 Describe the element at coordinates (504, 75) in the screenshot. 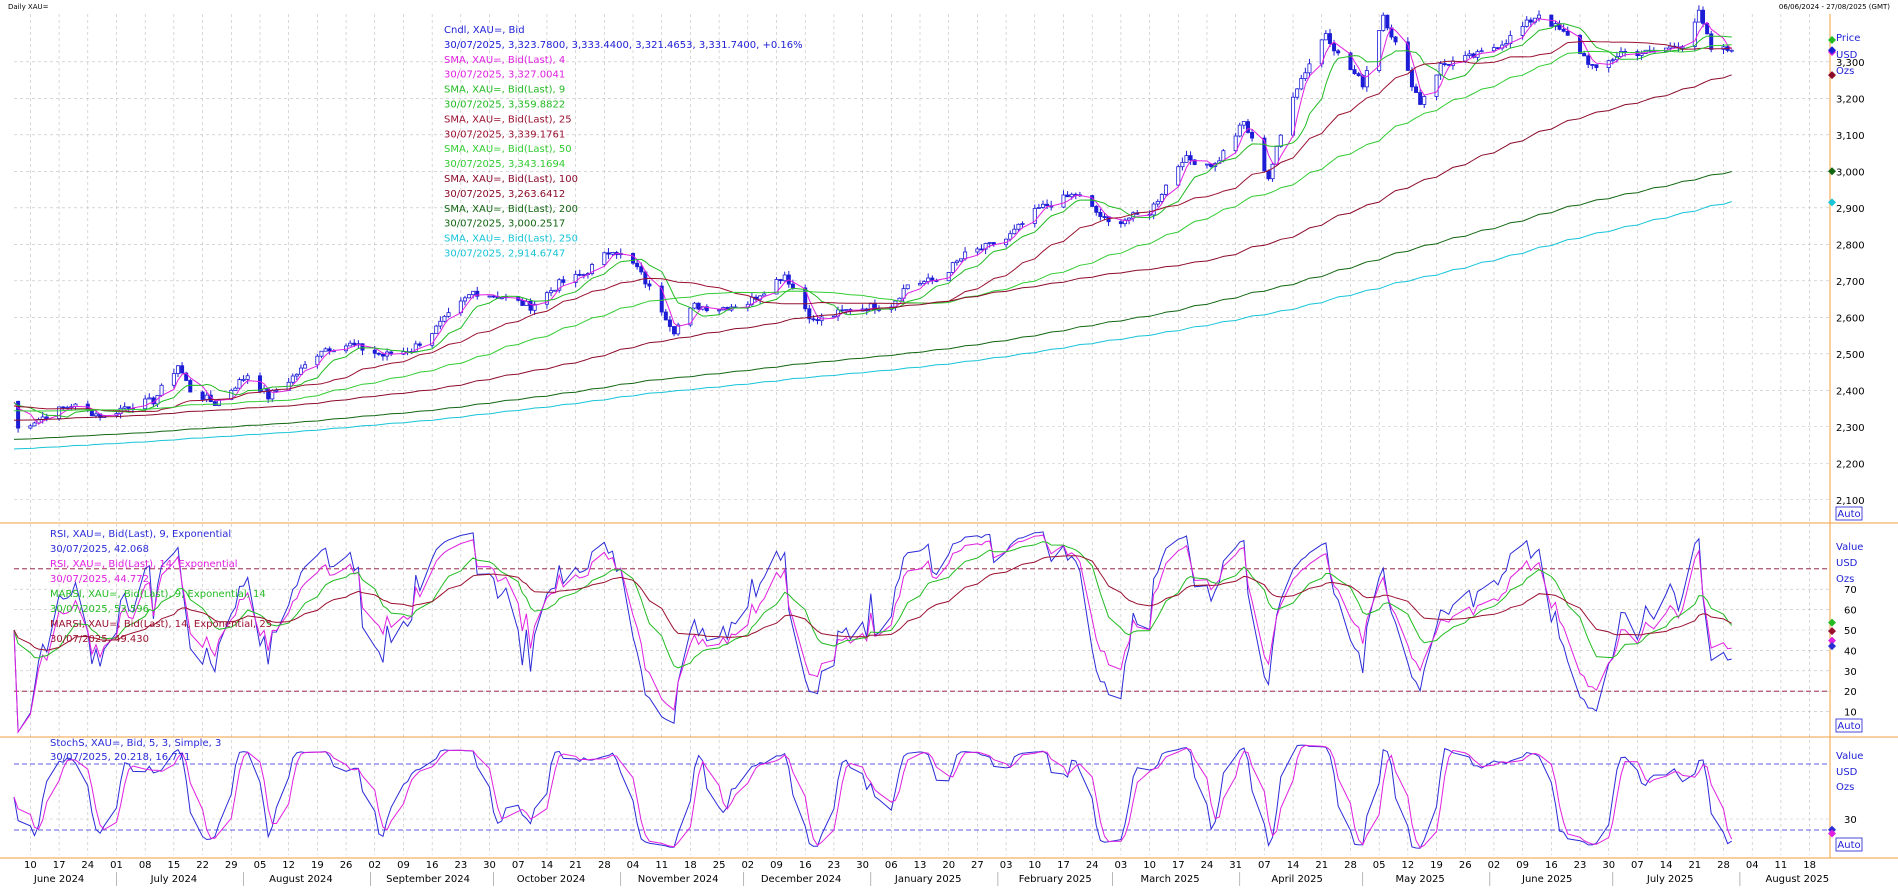

I see `legend-line: 30/07/2025, 3,327.0041` at that location.